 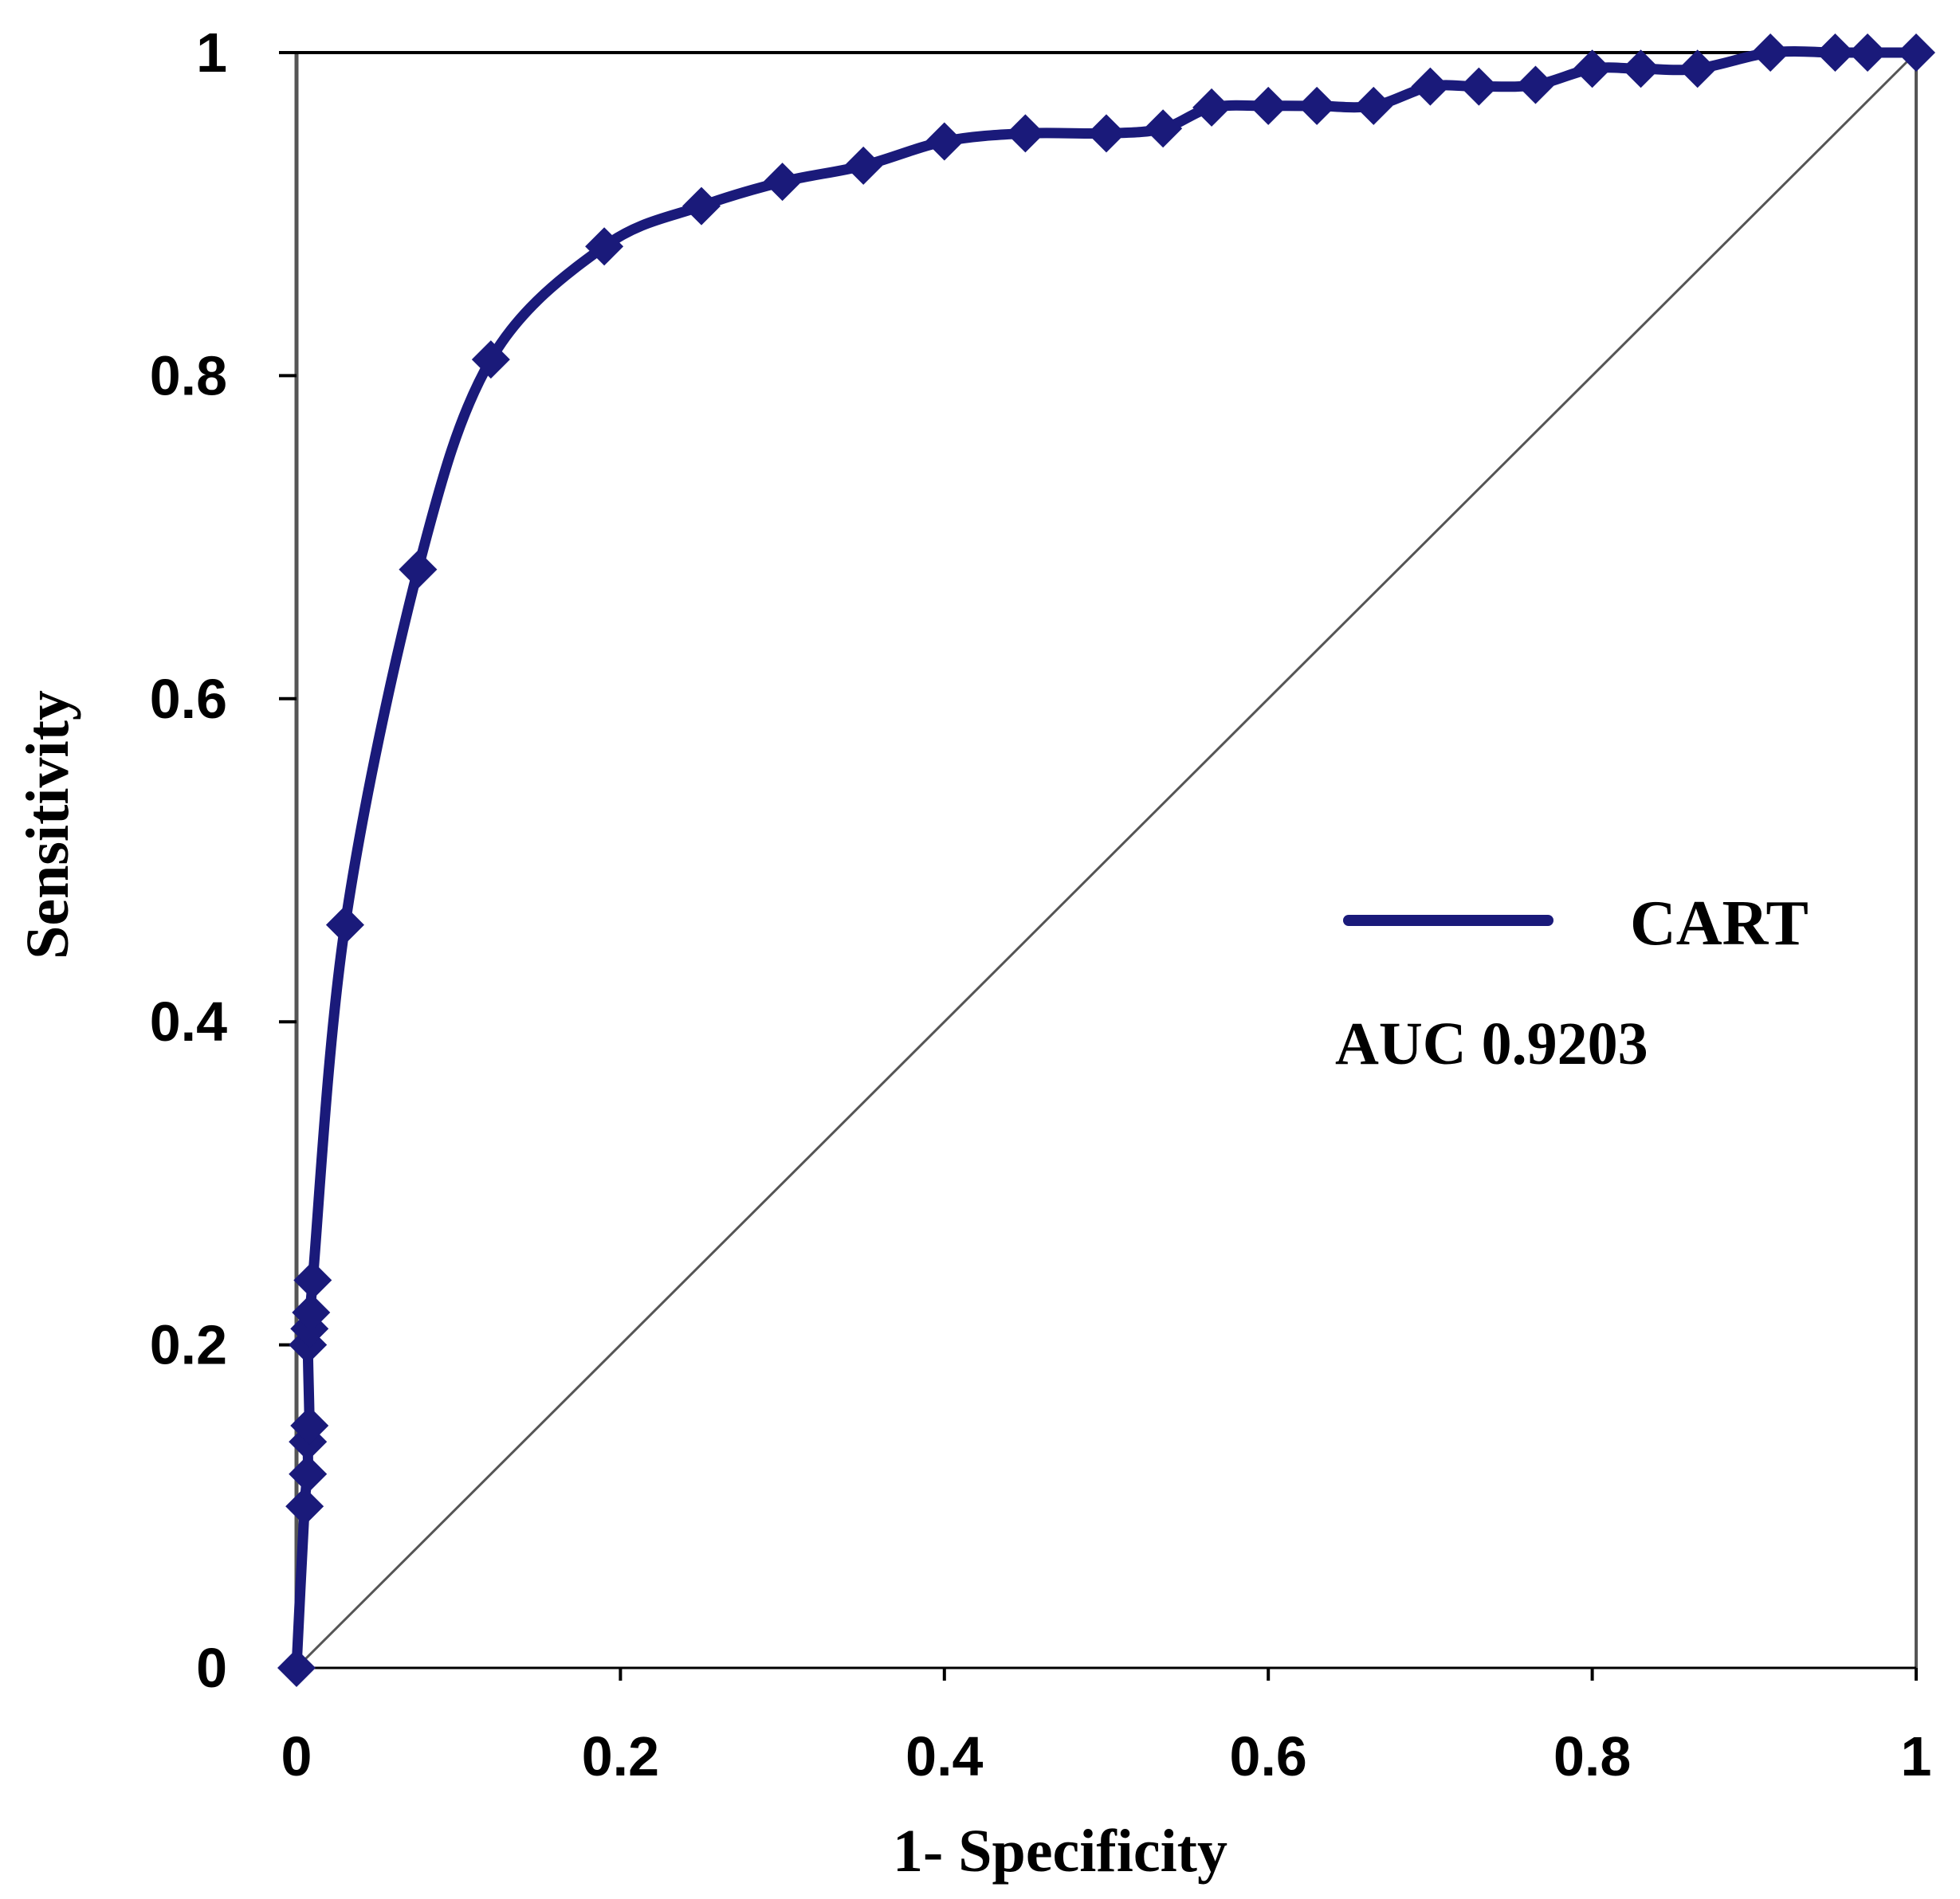 I want to click on y-tick-labels: 0 0.2 0.4 0.6 0.8 1, so click(x=188, y=860).